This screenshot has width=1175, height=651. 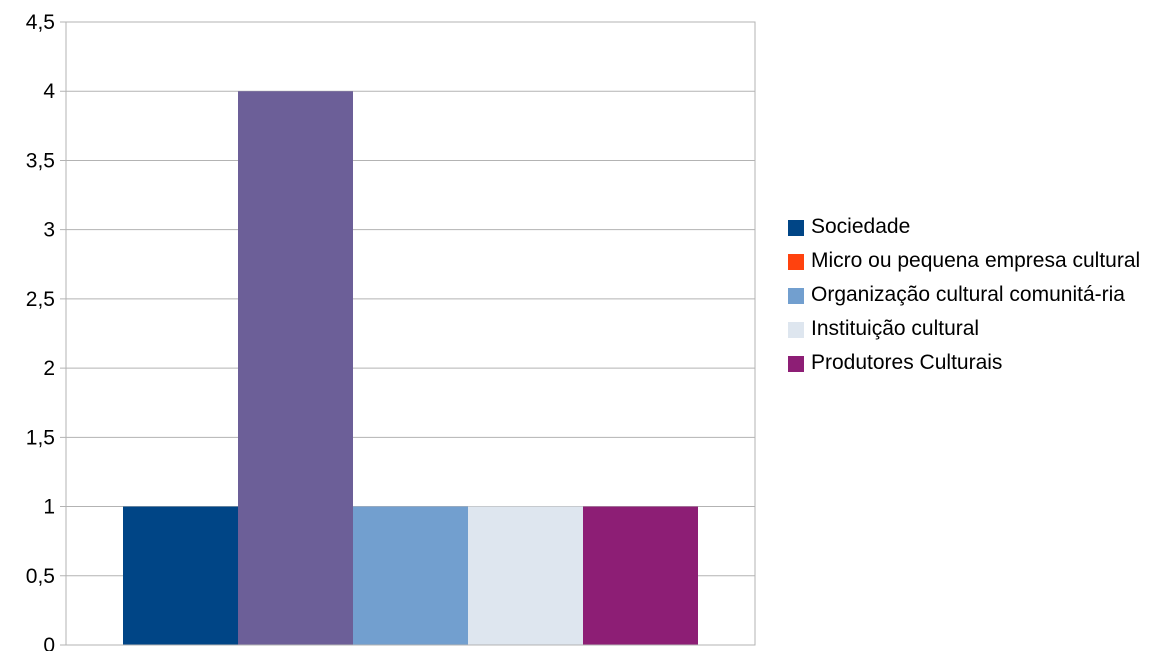 What do you see at coordinates (49, 642) in the screenshot?
I see `y-tick-label: 0` at bounding box center [49, 642].